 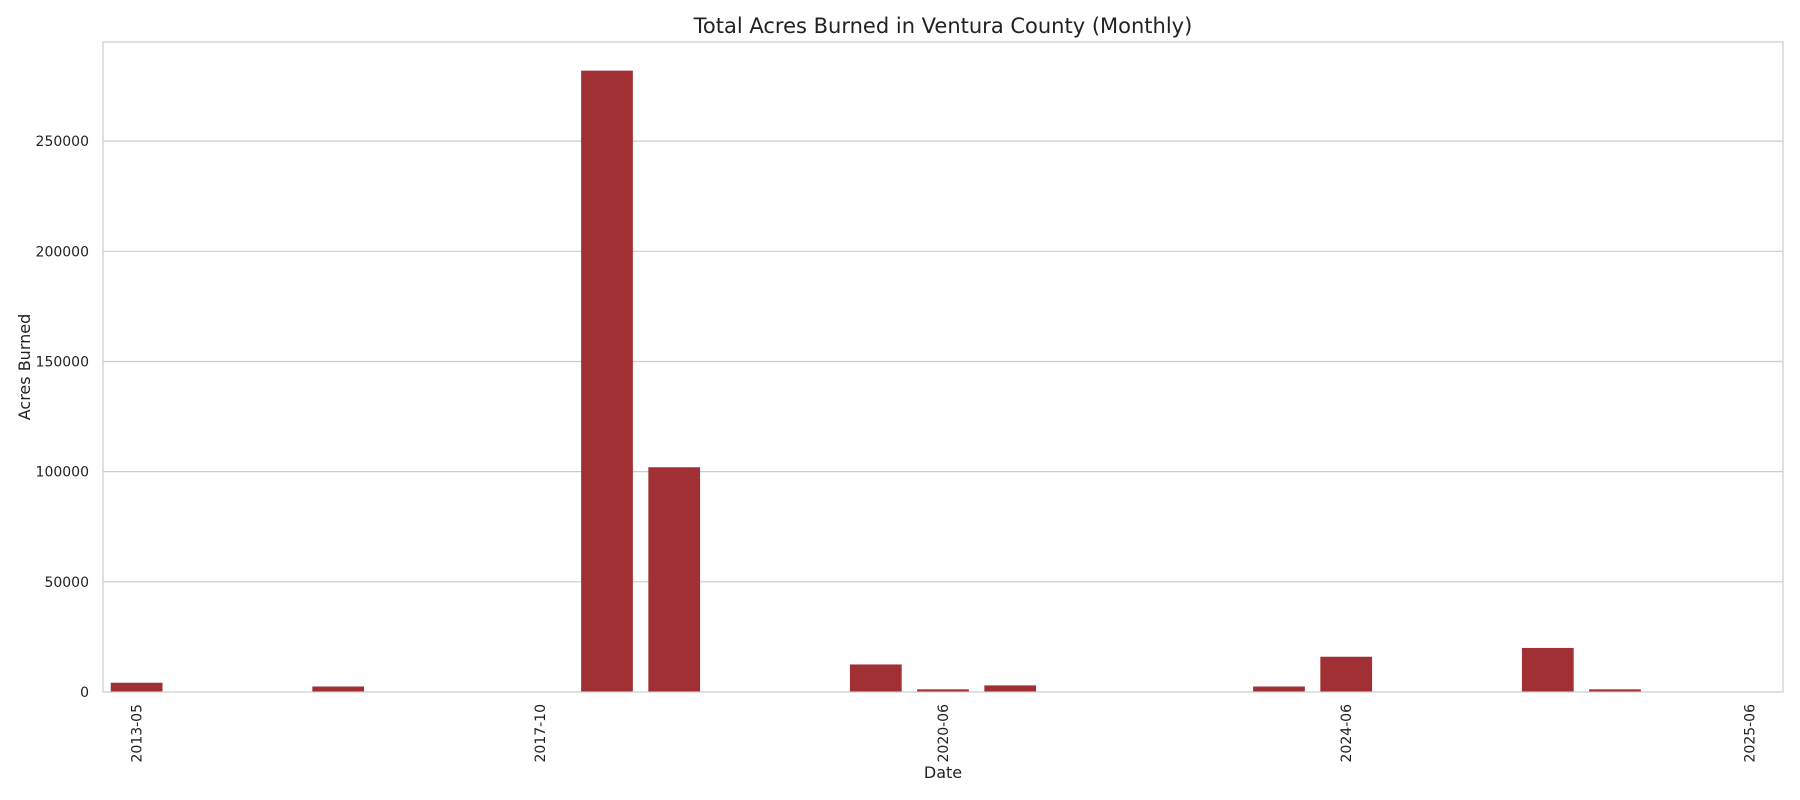 I want to click on y-tick-label: 150000, so click(x=62, y=362).